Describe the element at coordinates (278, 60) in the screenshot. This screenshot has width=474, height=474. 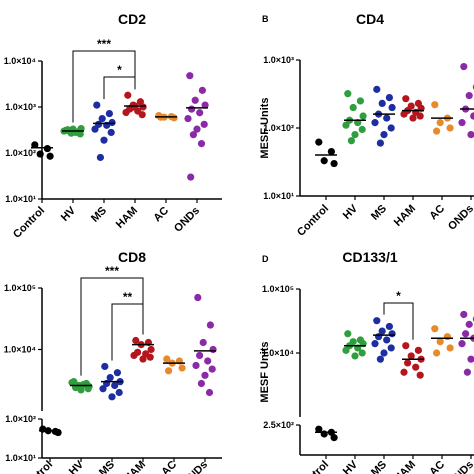
I see `y-tick-label: 1.0×10³` at that location.